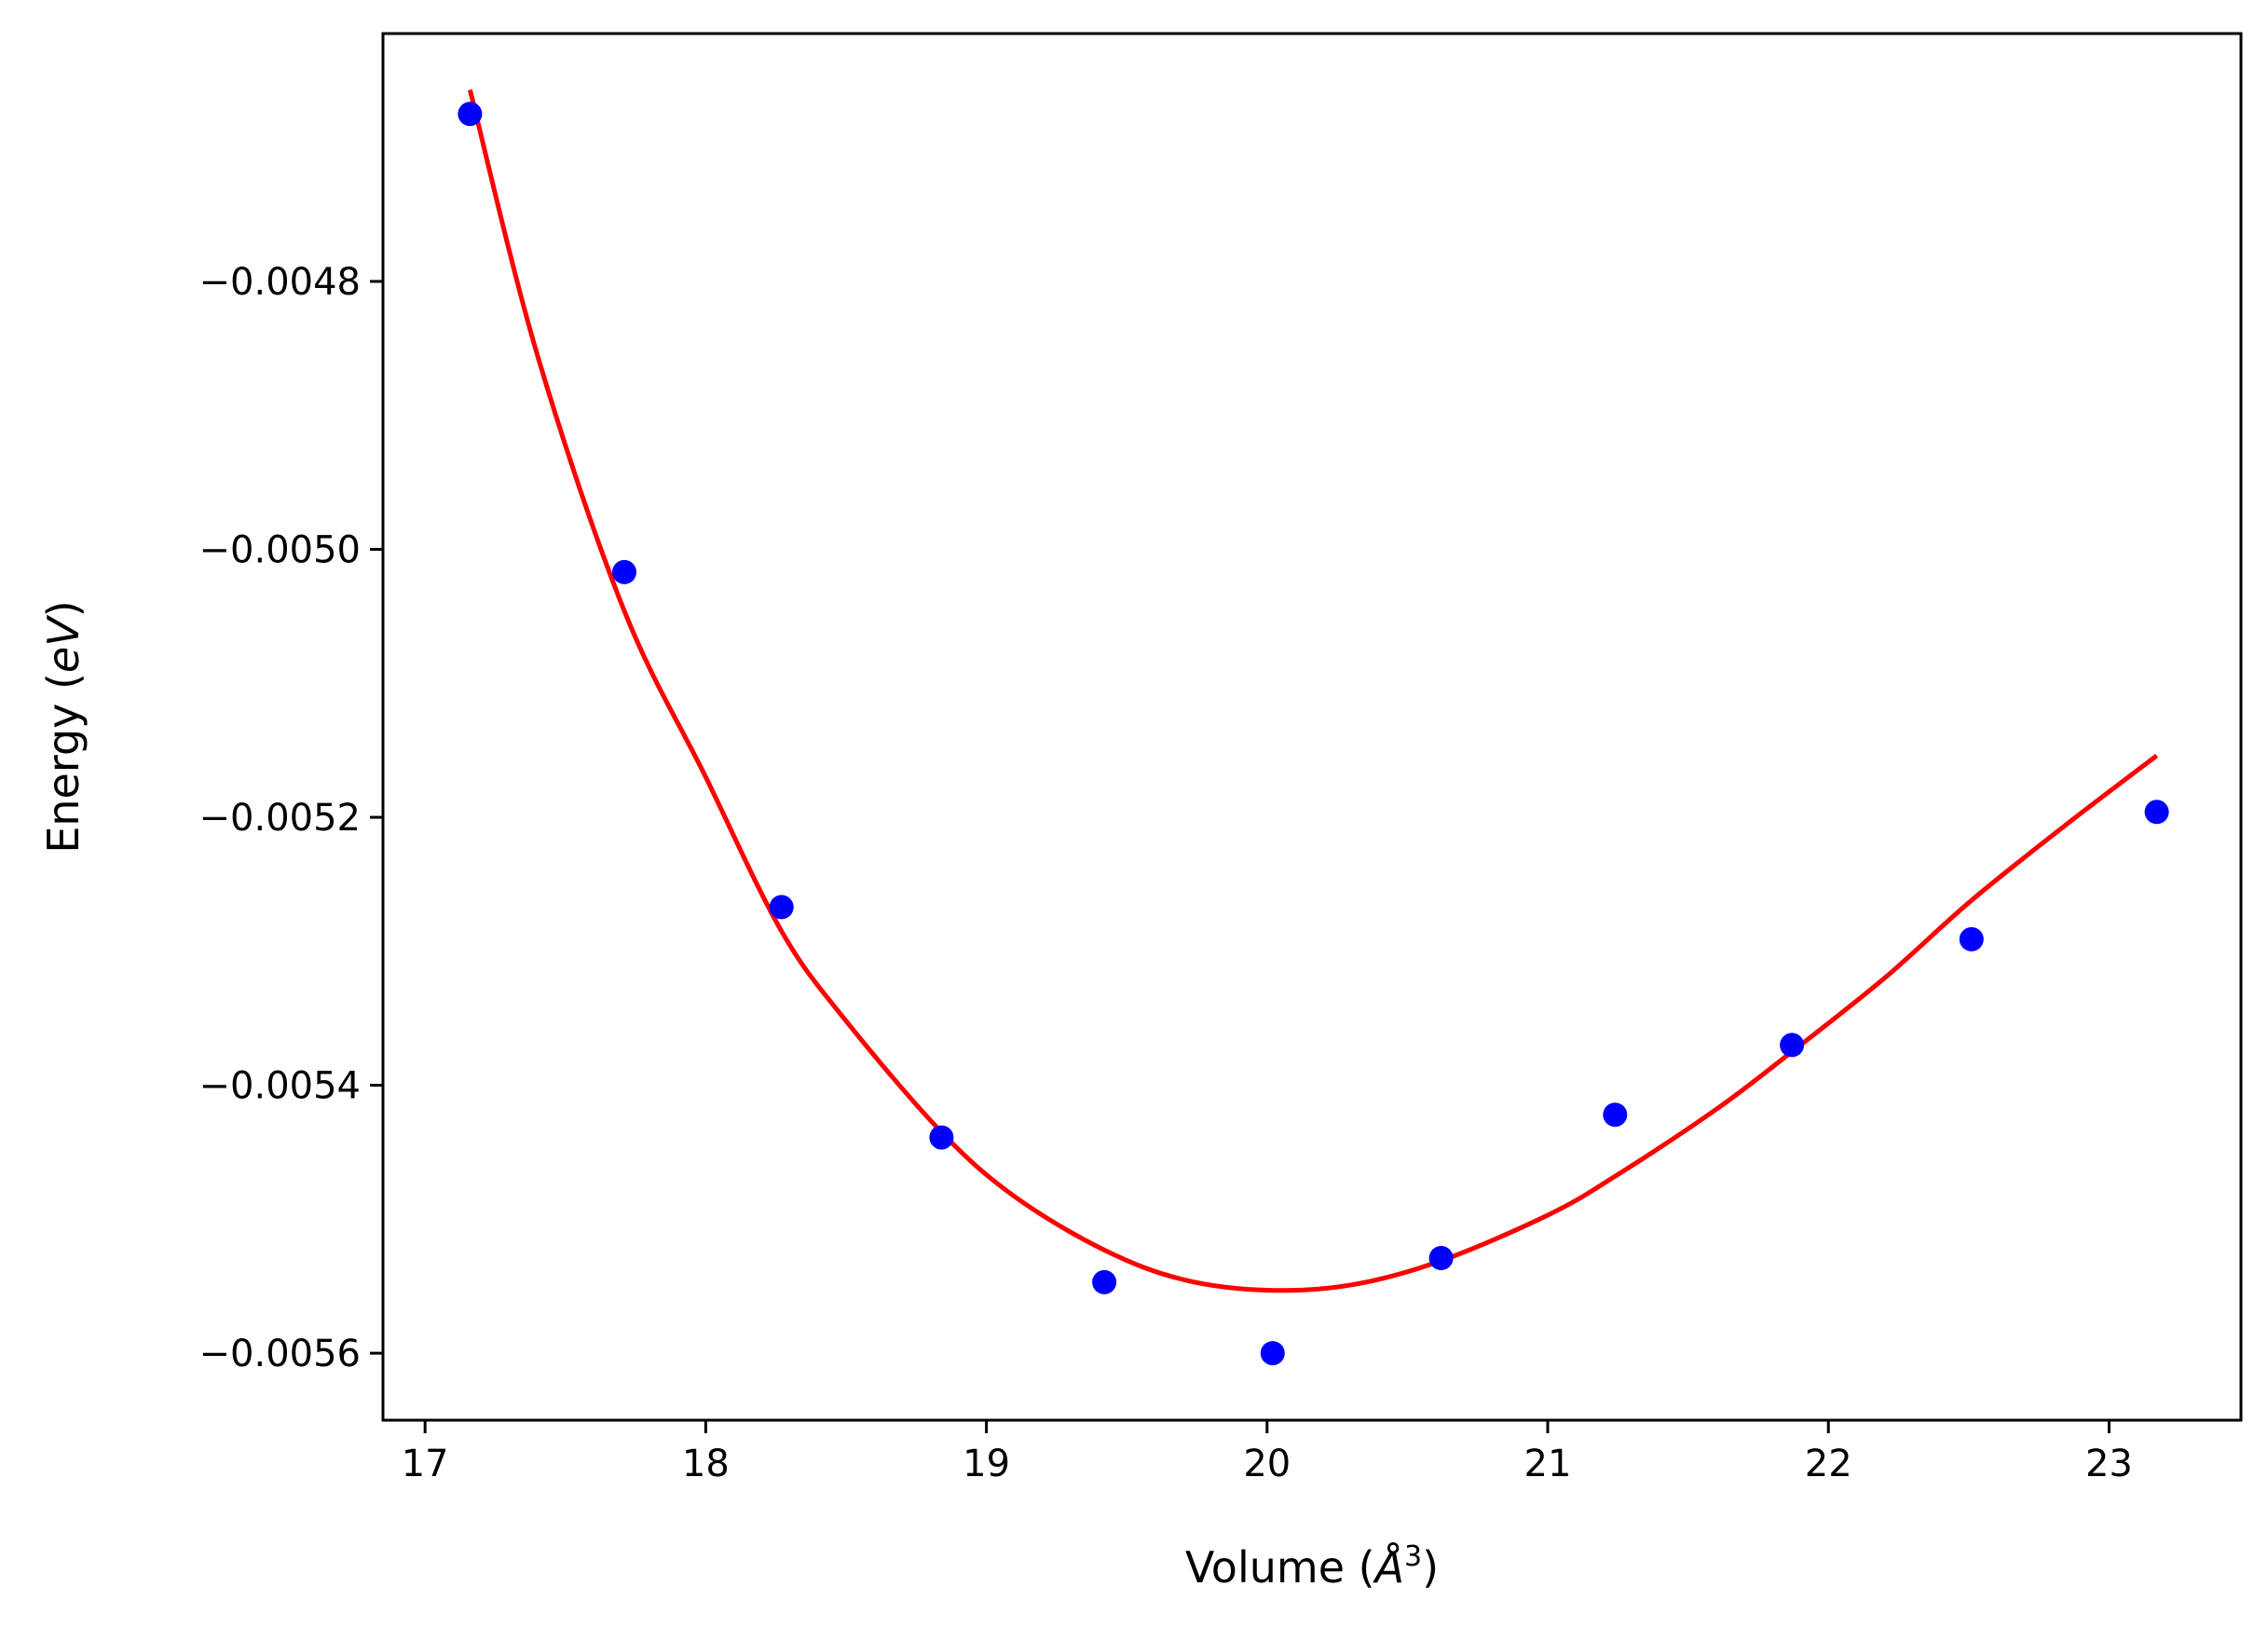 The width and height of the screenshot is (2268, 1628). I want to click on y-axis: −0.0048 −0.0050 −0.0052 −0.0054 −0.0056, so click(291, 818).